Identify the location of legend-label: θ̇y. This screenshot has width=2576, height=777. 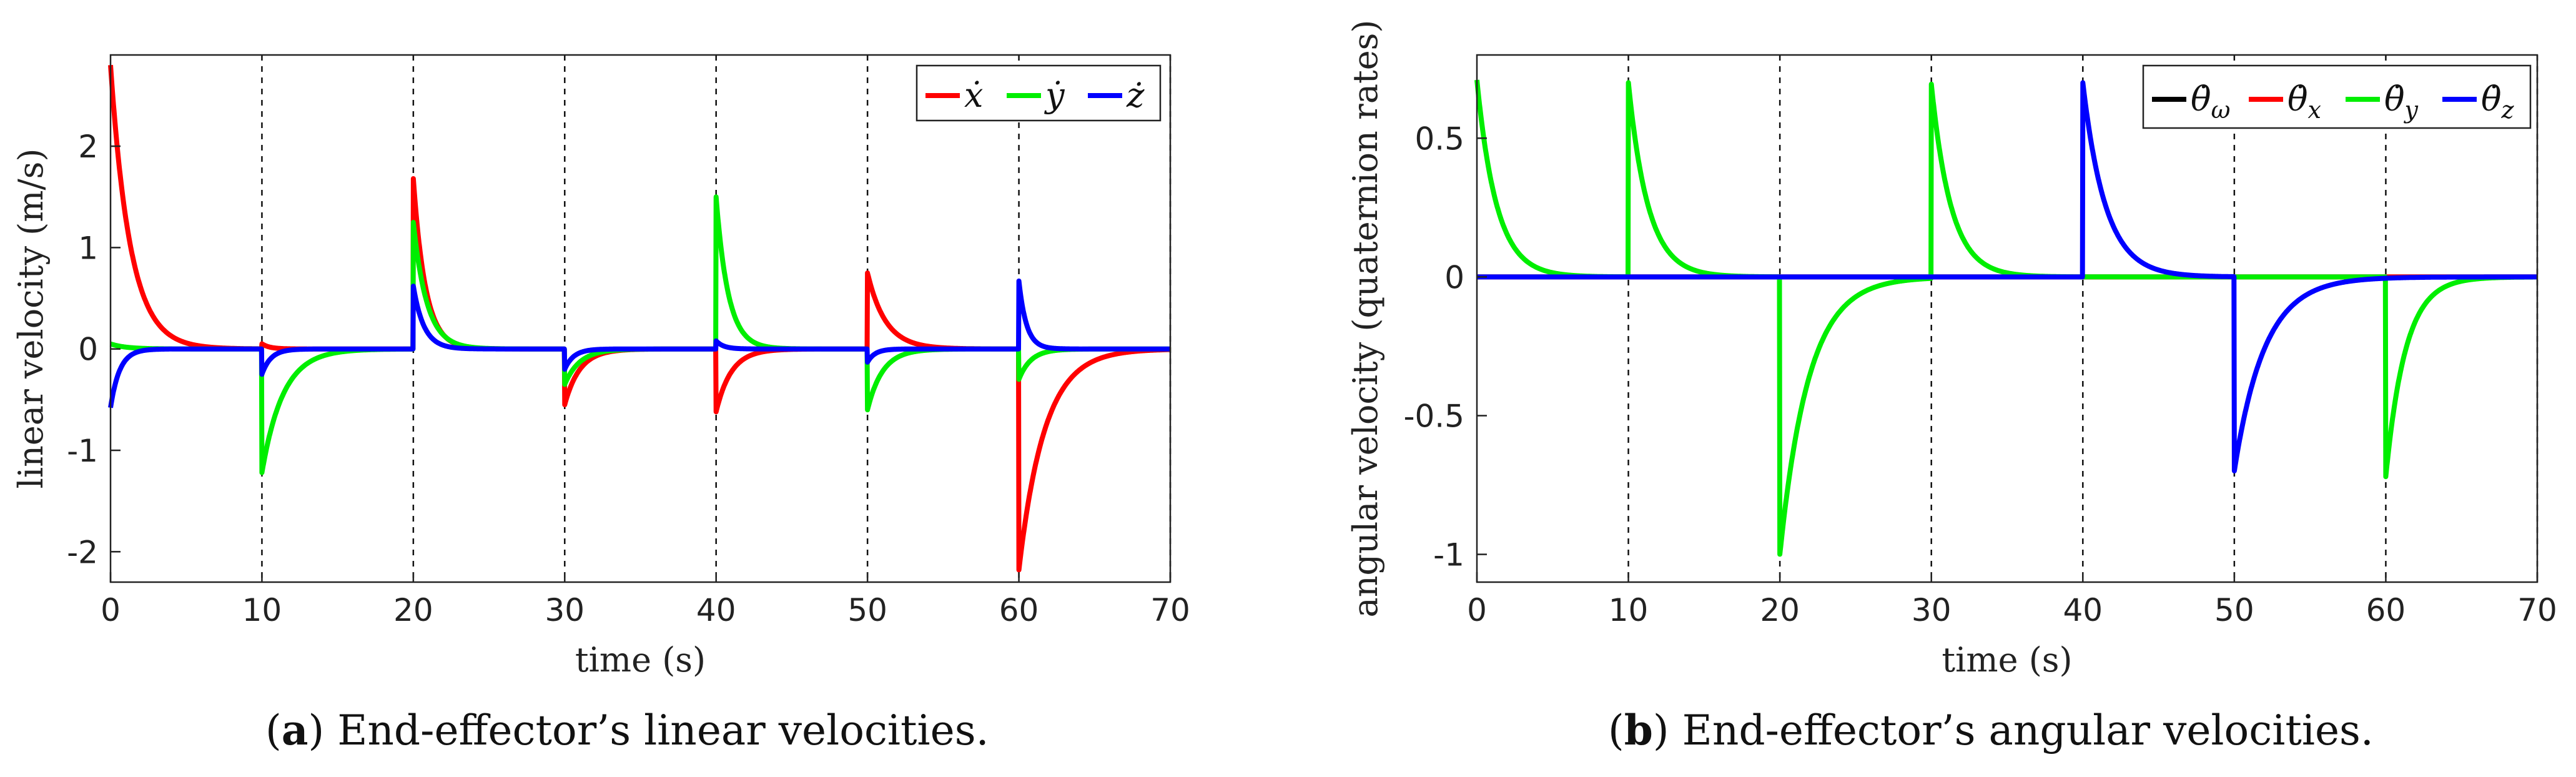
(2401, 101).